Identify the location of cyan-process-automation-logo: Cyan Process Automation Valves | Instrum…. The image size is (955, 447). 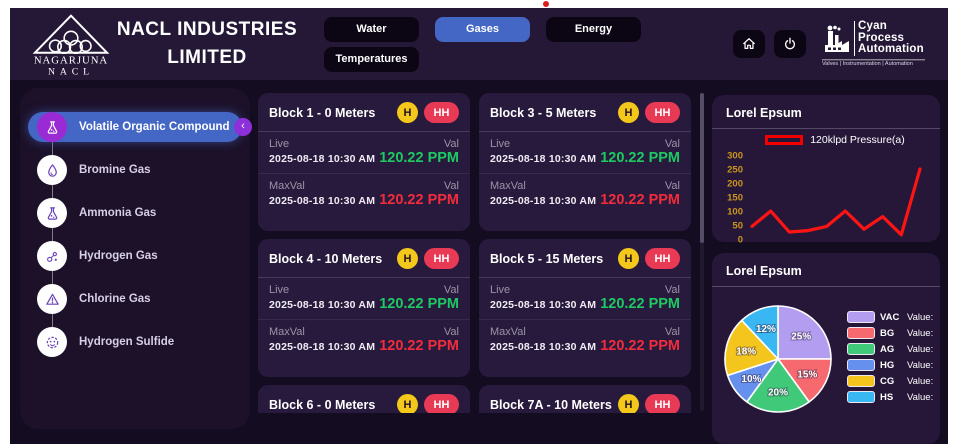
(878, 43).